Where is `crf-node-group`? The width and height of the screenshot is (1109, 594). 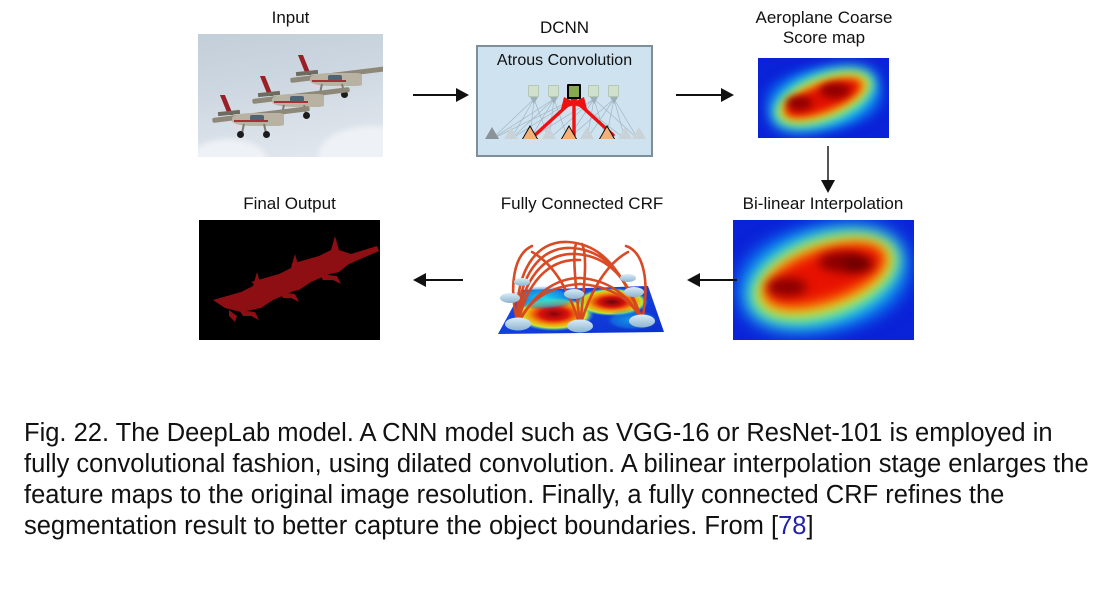 crf-node-group is located at coordinates (577, 303).